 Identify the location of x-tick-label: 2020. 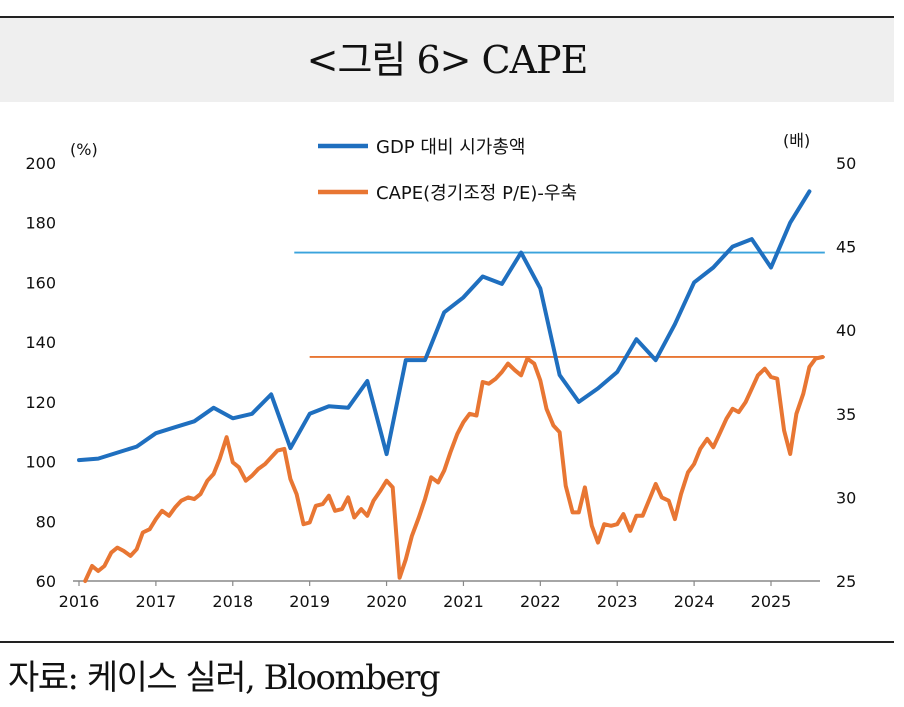
(386, 601).